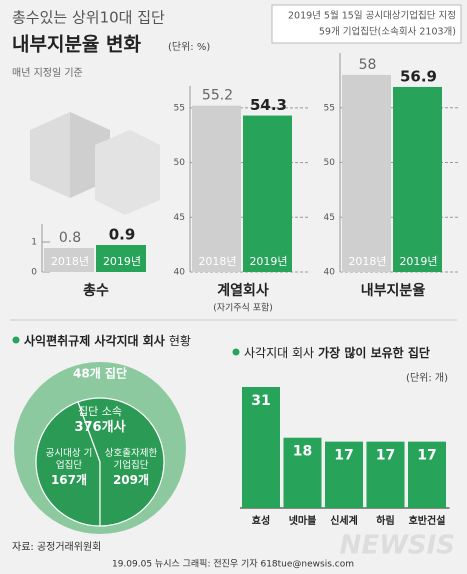  What do you see at coordinates (34, 243) in the screenshot?
I see `y-tick-label: 1` at bounding box center [34, 243].